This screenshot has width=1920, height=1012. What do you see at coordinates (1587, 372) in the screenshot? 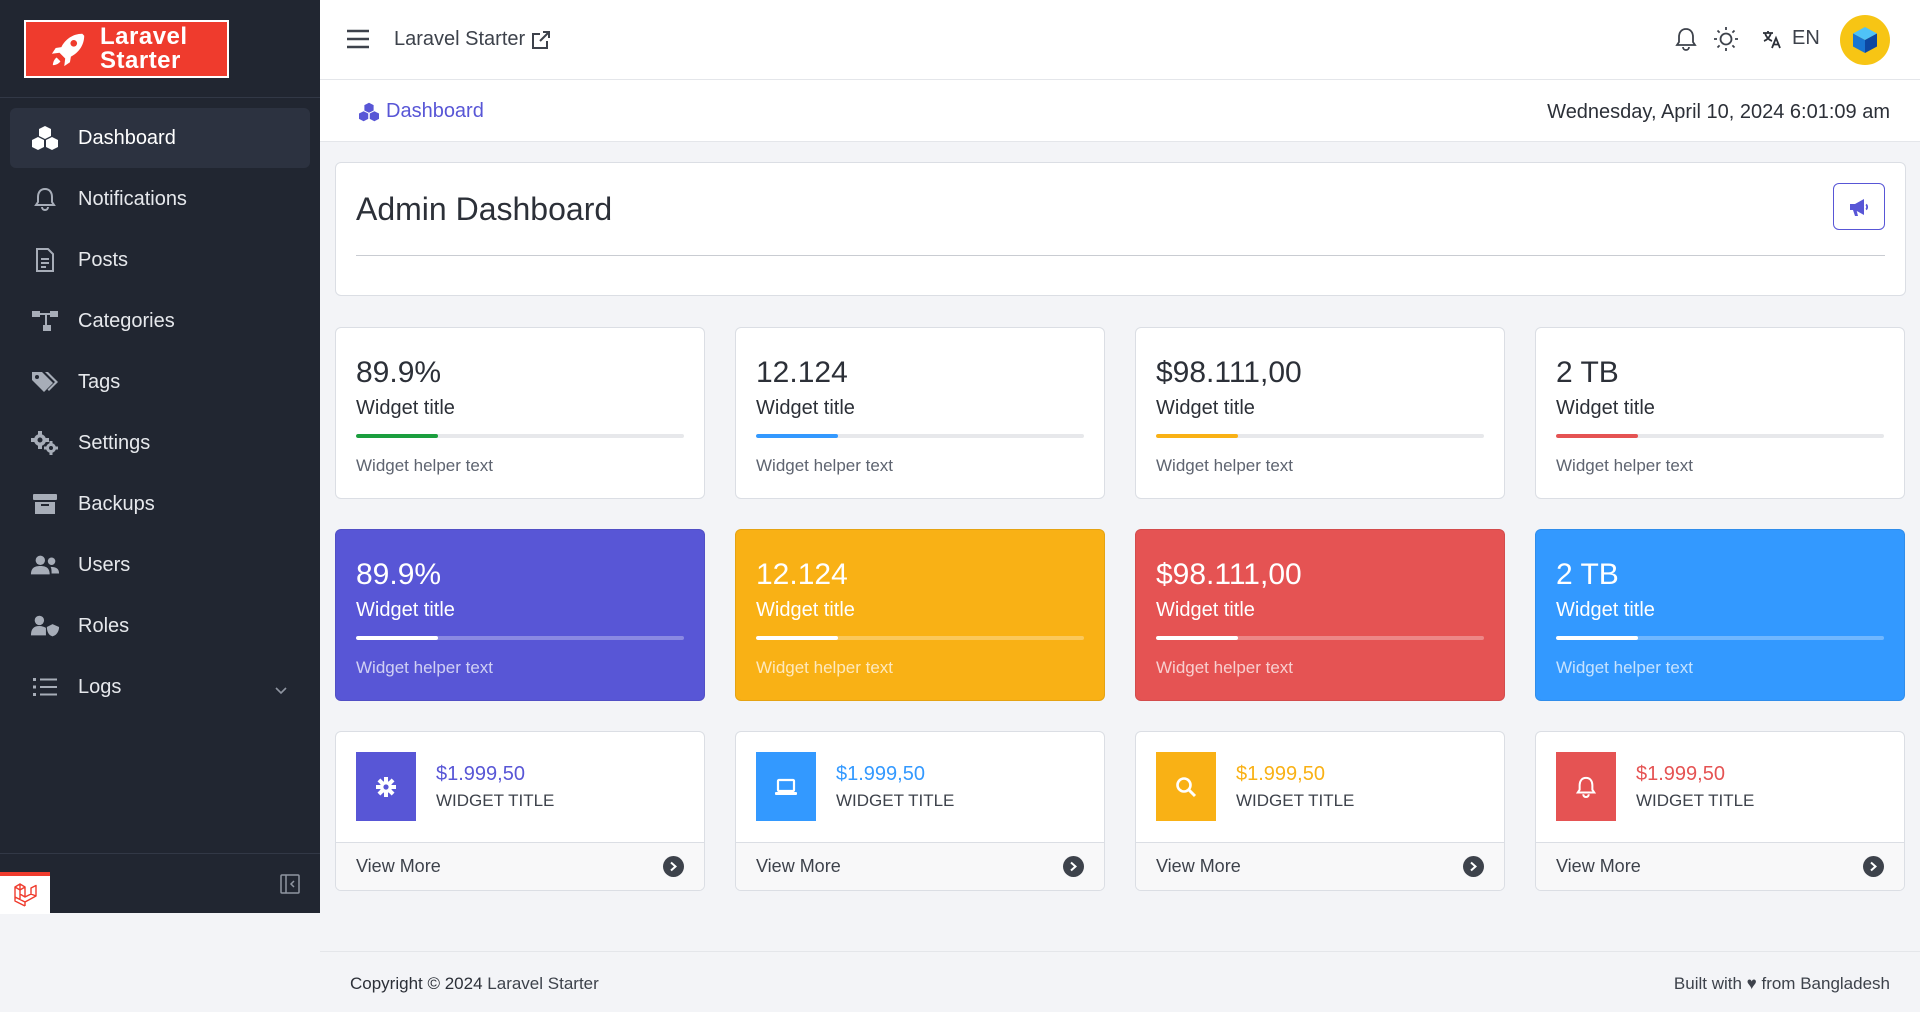
I see `widget-value: 2 TB` at bounding box center [1587, 372].